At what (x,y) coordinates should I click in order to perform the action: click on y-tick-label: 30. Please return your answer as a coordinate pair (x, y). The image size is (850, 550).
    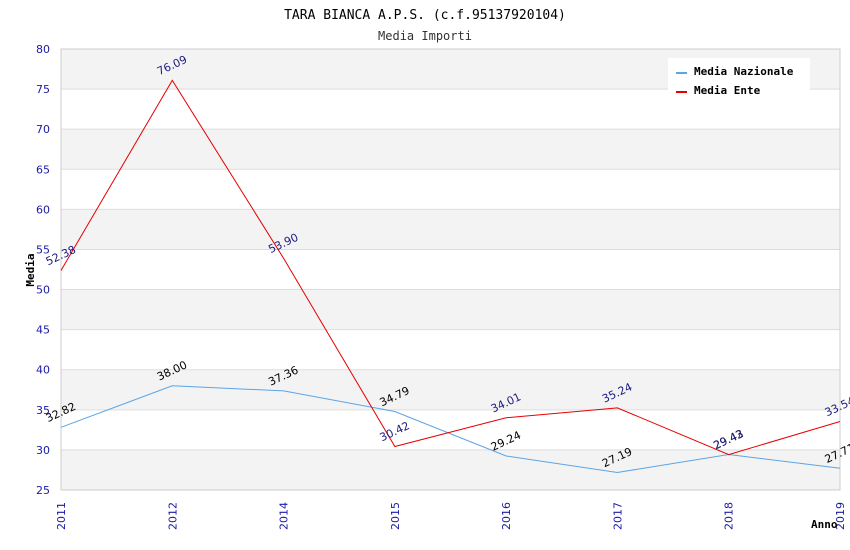
    Looking at the image, I should click on (43, 450).